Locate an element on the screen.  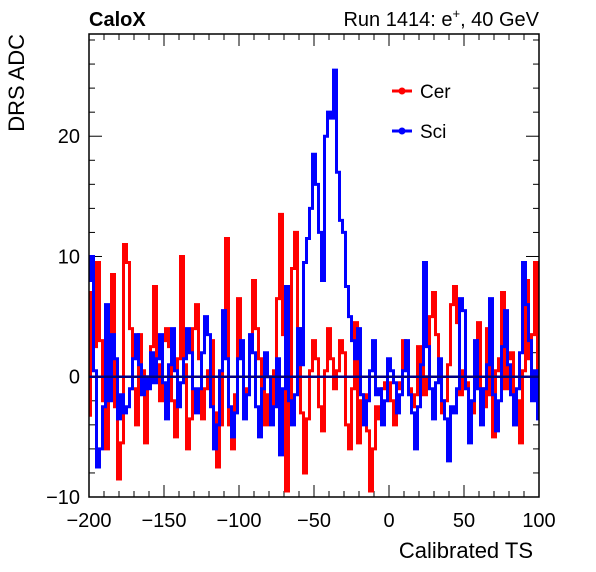
legend: Cer Sci is located at coordinates (421, 112).